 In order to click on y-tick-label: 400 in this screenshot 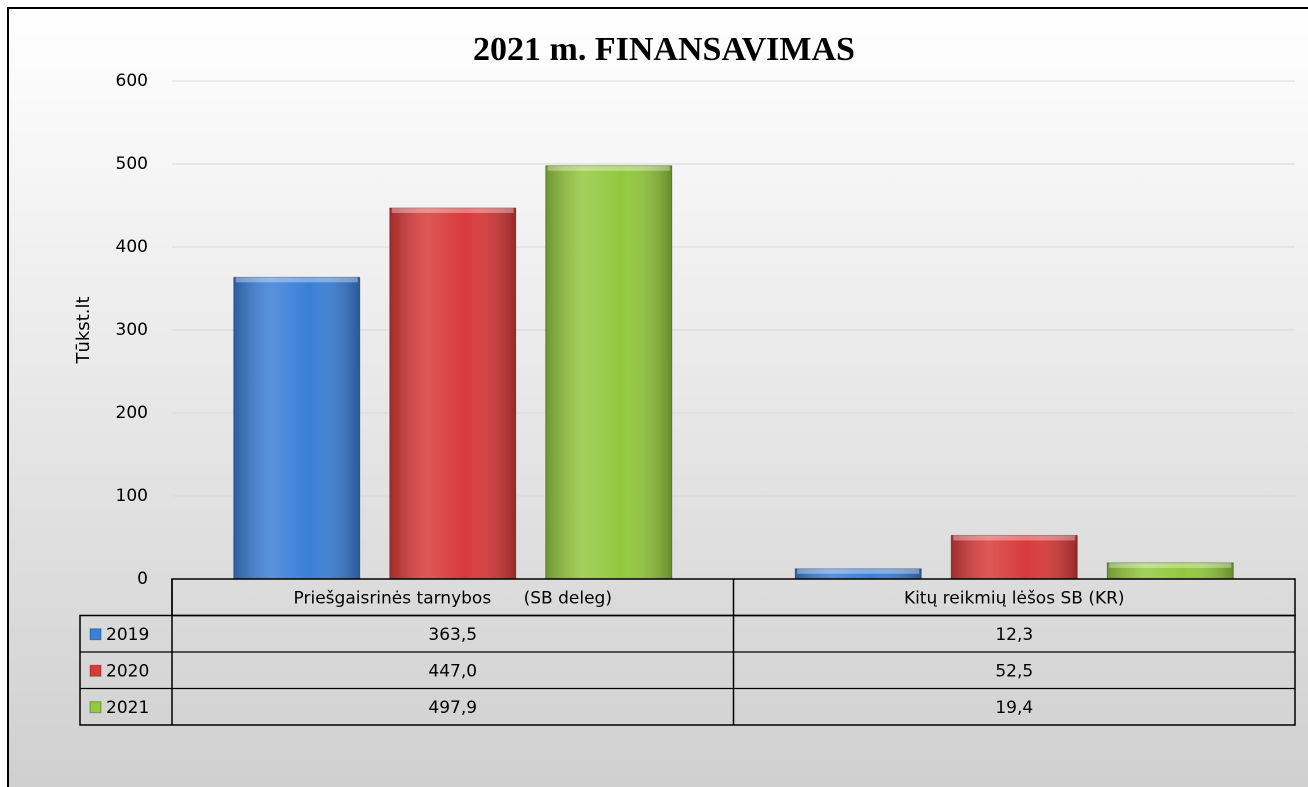, I will do `click(132, 247)`.